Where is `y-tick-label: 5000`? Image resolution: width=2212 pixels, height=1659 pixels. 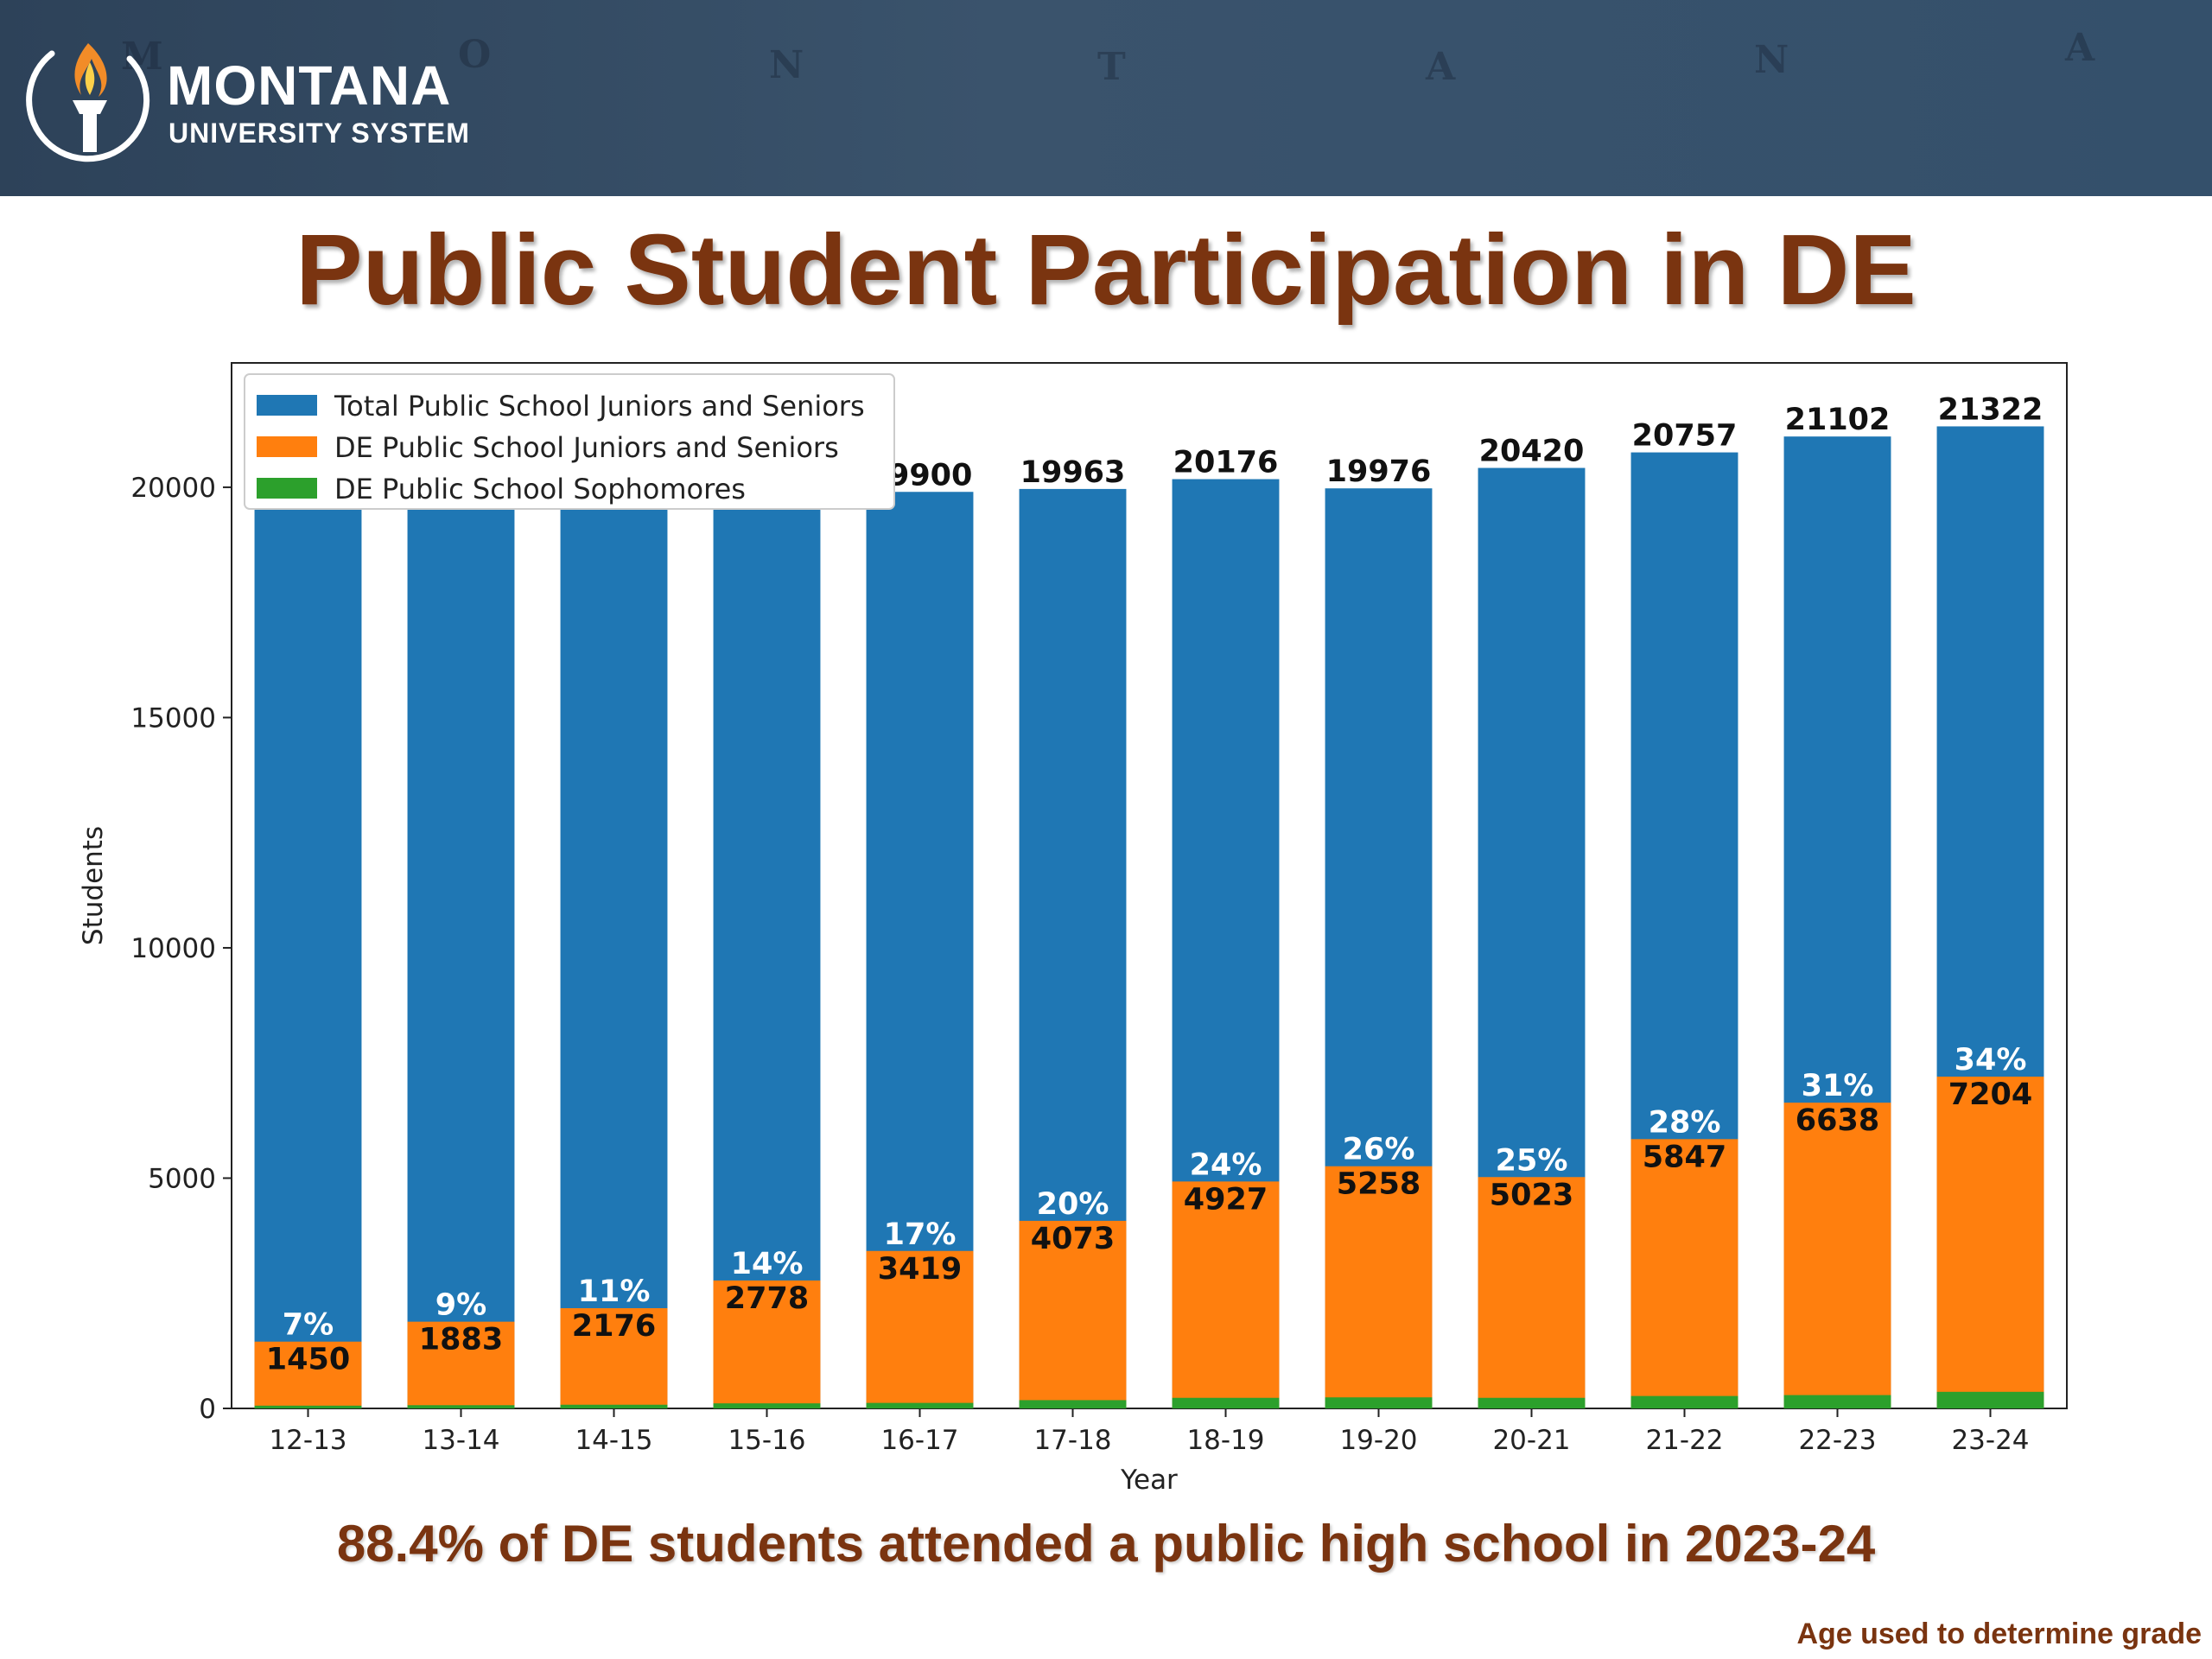
y-tick-label: 5000 is located at coordinates (182, 1178).